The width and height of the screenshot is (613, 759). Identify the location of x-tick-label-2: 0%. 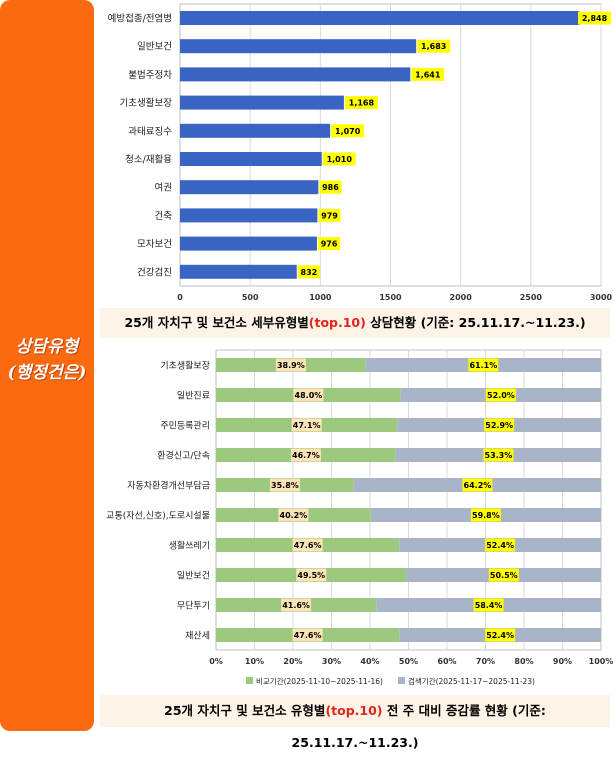
(216, 661).